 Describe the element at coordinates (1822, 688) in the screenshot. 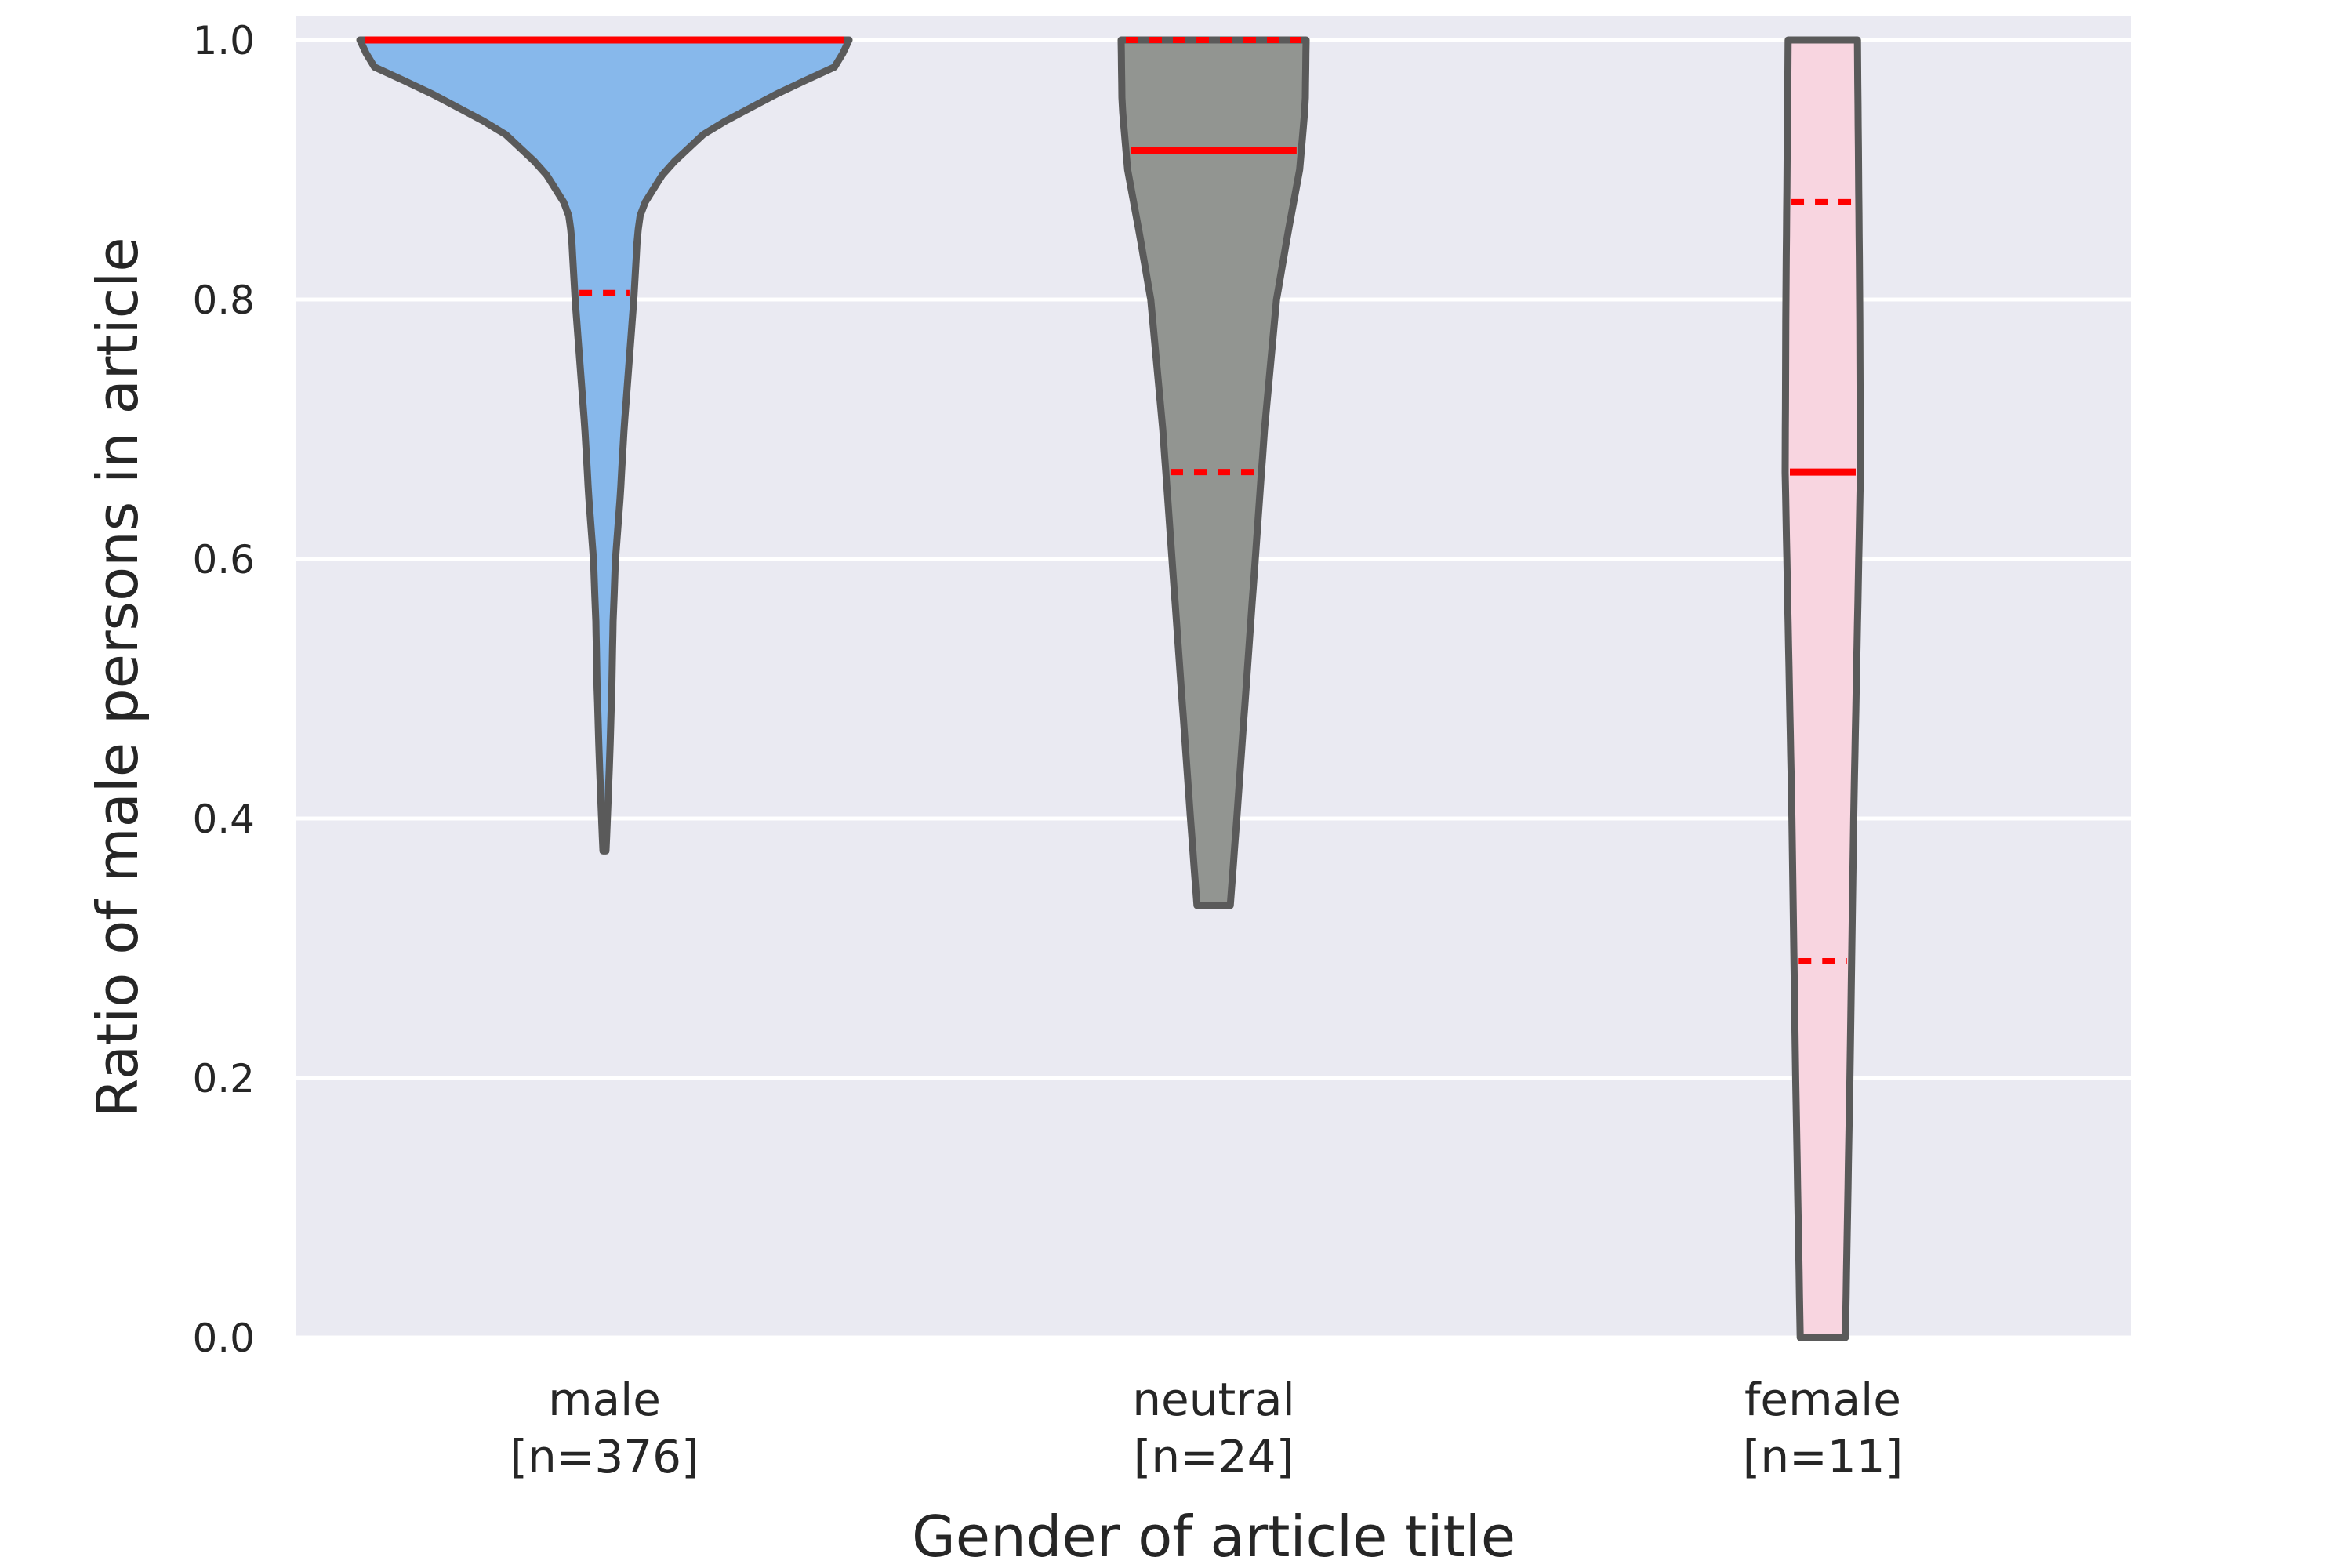

I see `violin-body-female` at that location.